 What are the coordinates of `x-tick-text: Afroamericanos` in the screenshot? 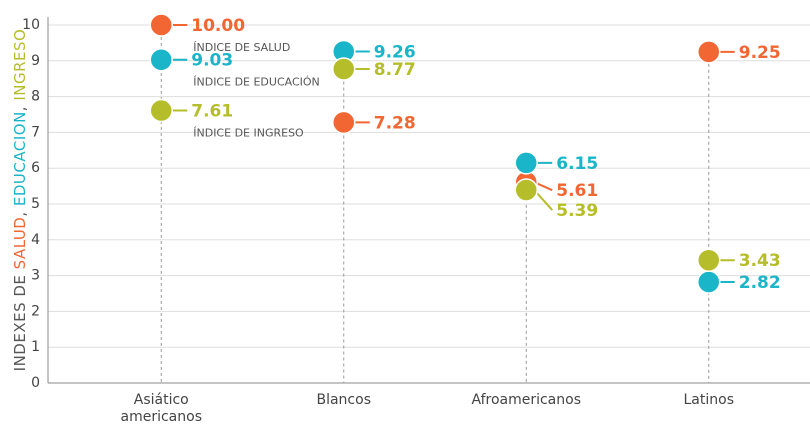 It's located at (526, 400).